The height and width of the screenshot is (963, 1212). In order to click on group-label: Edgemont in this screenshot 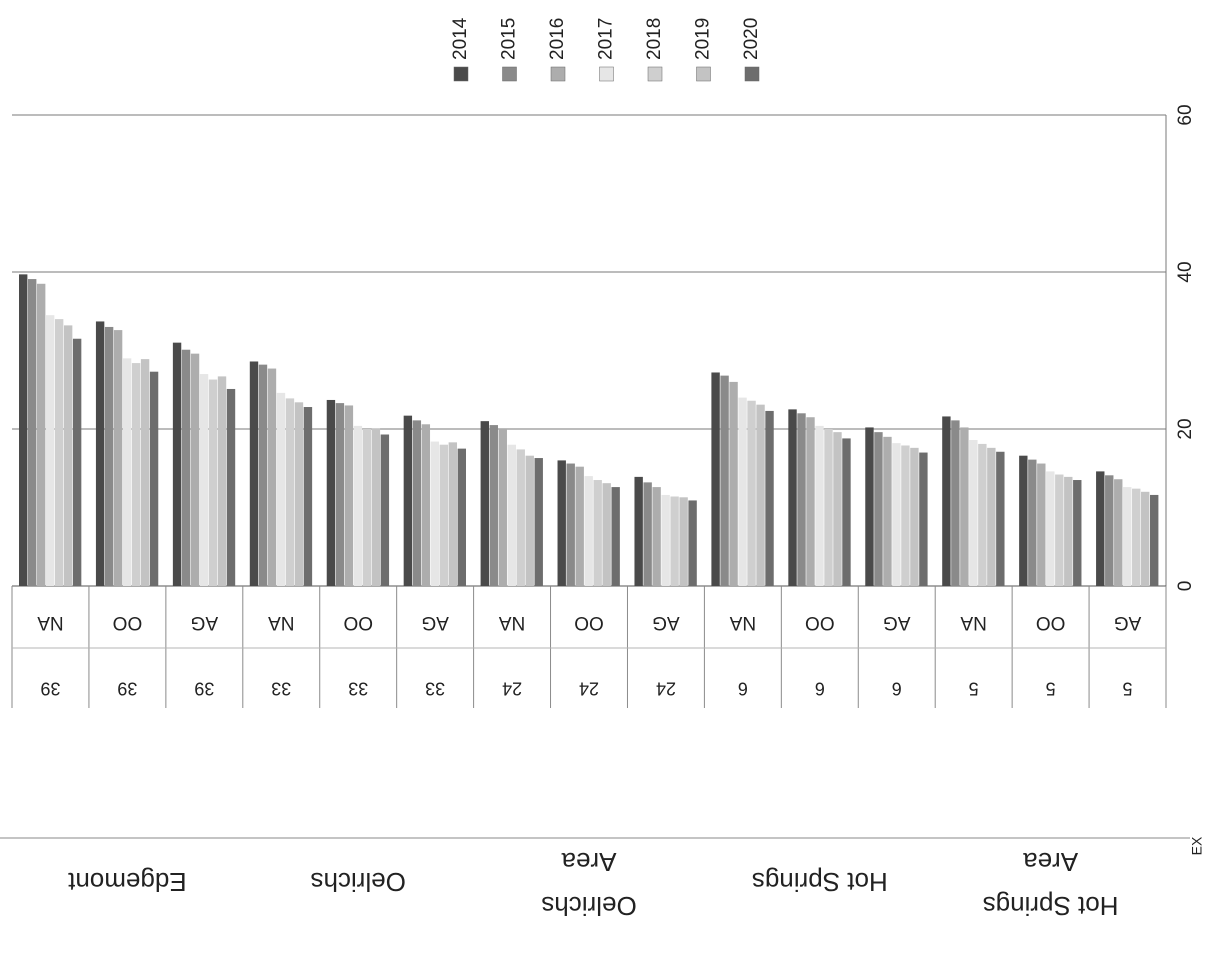, I will do `click(126, 882)`.